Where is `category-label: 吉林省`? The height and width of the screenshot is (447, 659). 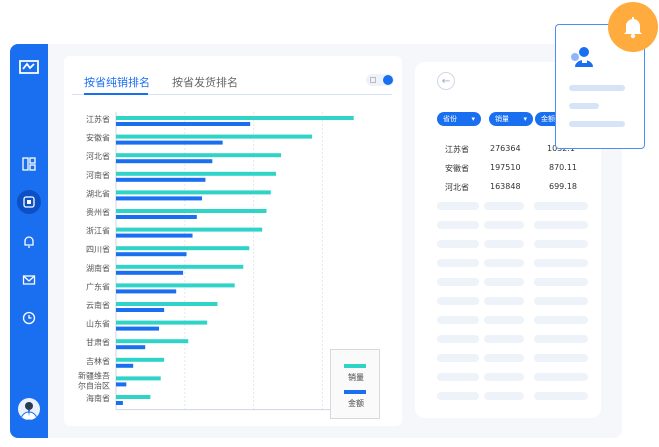
category-label: 吉林省 is located at coordinates (98, 361).